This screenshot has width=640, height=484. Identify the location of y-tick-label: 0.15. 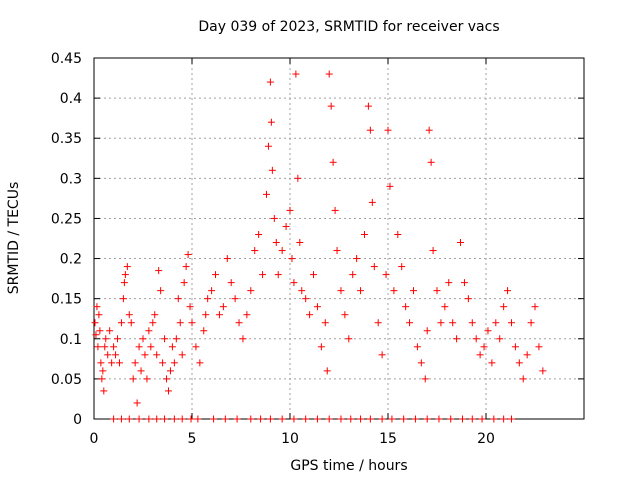
(66, 300).